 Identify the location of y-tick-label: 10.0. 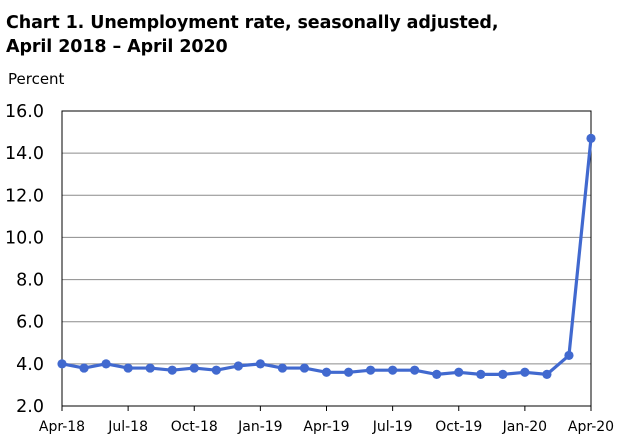
(24, 238).